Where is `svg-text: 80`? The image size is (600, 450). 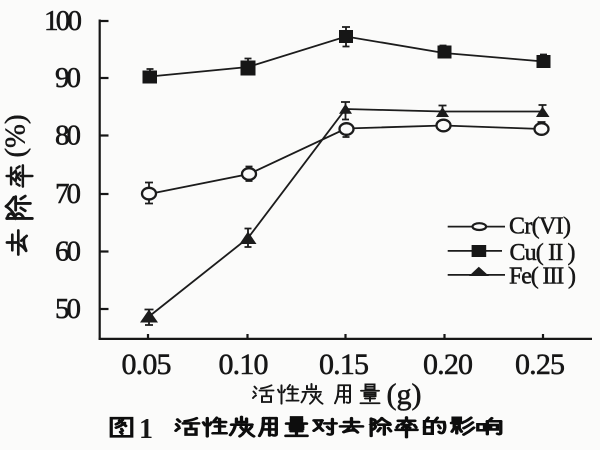
svg-text: 80 is located at coordinates (68, 136).